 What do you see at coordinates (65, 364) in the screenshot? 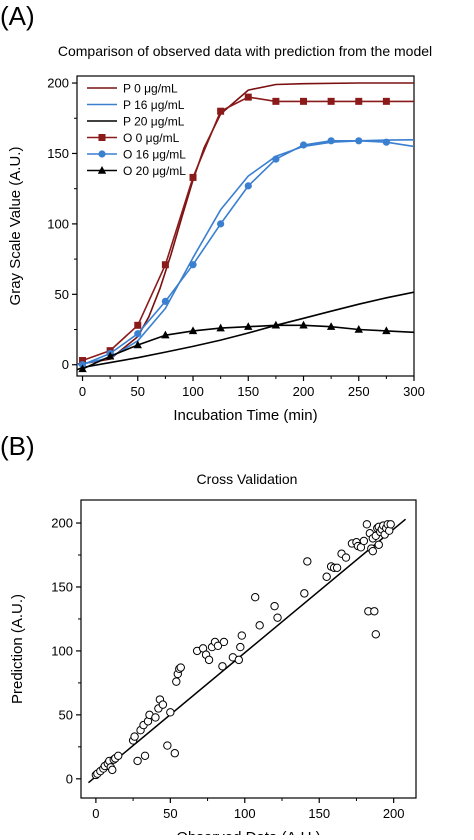
I see `a-y-tick-label: 0` at bounding box center [65, 364].